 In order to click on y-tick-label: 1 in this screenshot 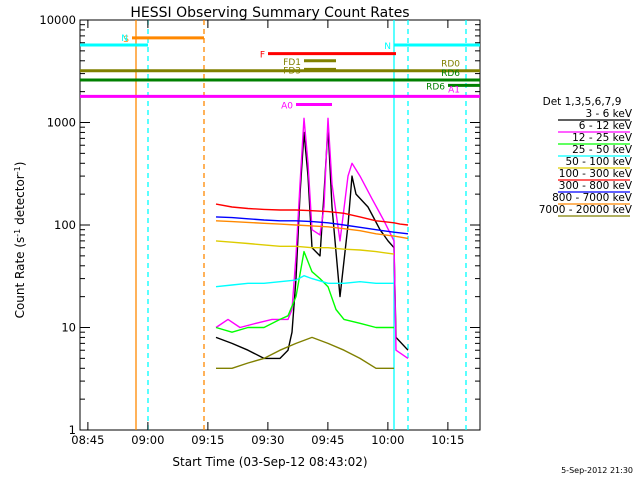, I will do `click(72, 430)`.